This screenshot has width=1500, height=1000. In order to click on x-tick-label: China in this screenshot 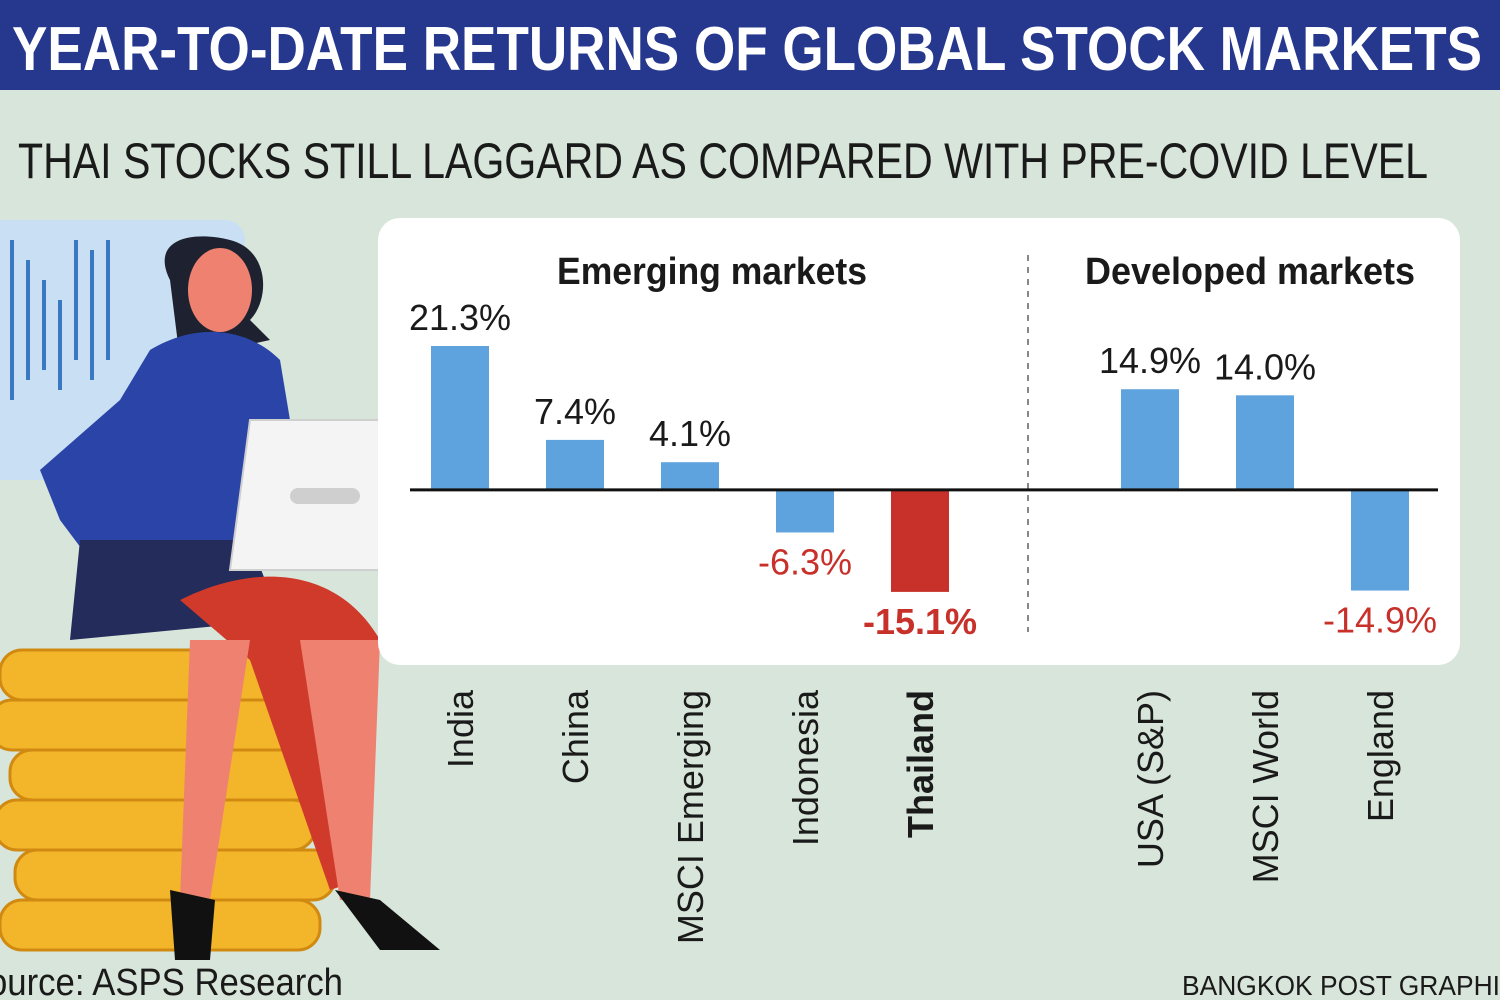, I will do `click(575, 736)`.